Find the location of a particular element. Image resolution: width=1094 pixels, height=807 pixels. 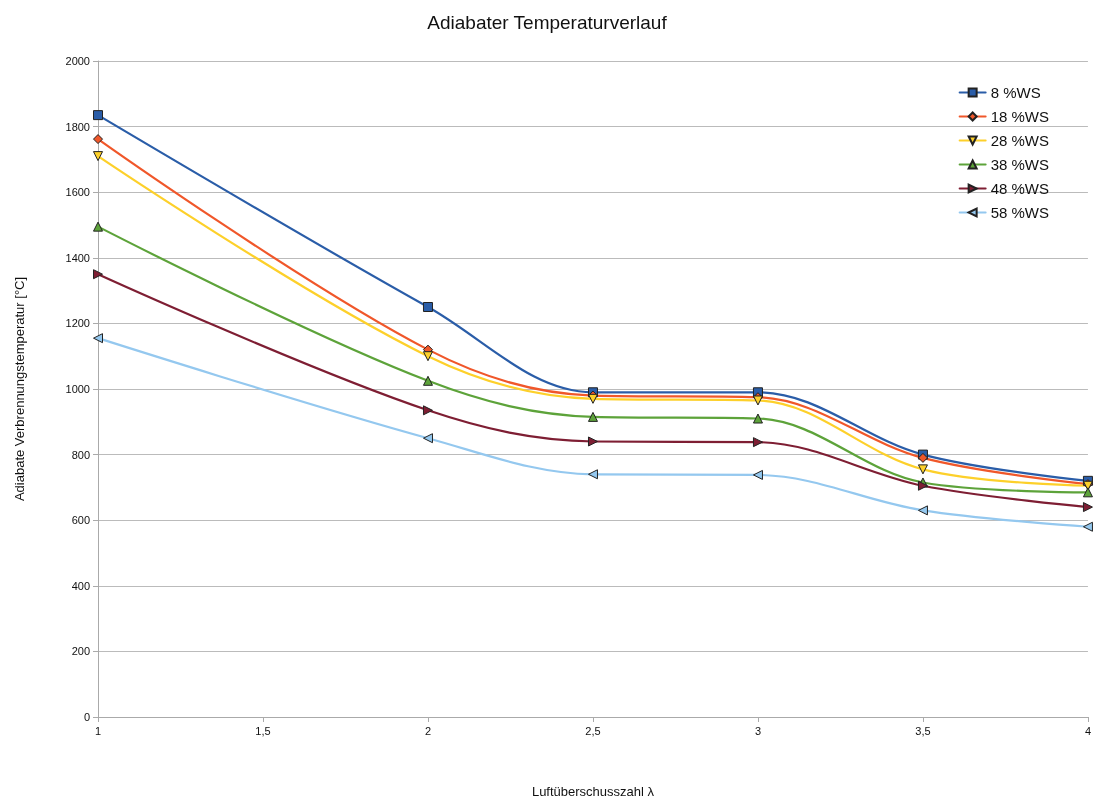

x-tick-label: 2 is located at coordinates (428, 730).